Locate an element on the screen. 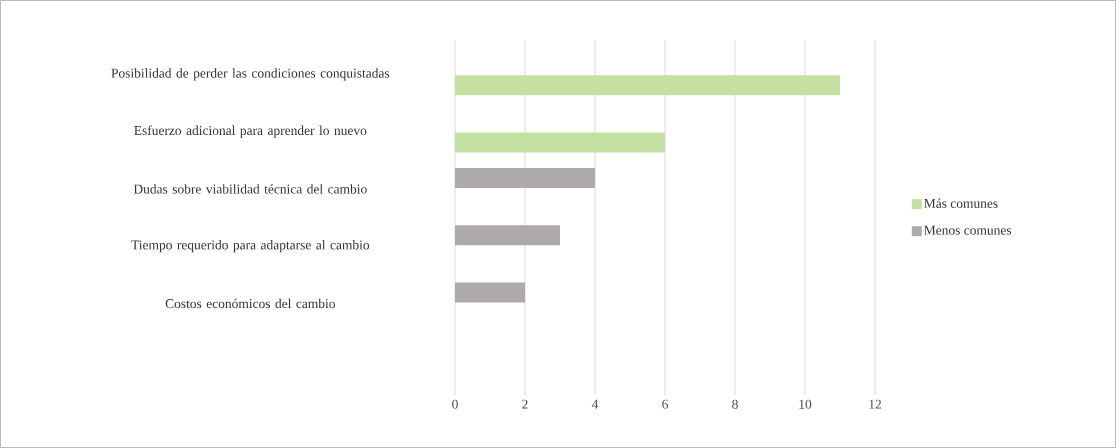 The image size is (1116, 448). y-tick-label: Dudas sobre viabilidad técnica del cambio is located at coordinates (250, 189).